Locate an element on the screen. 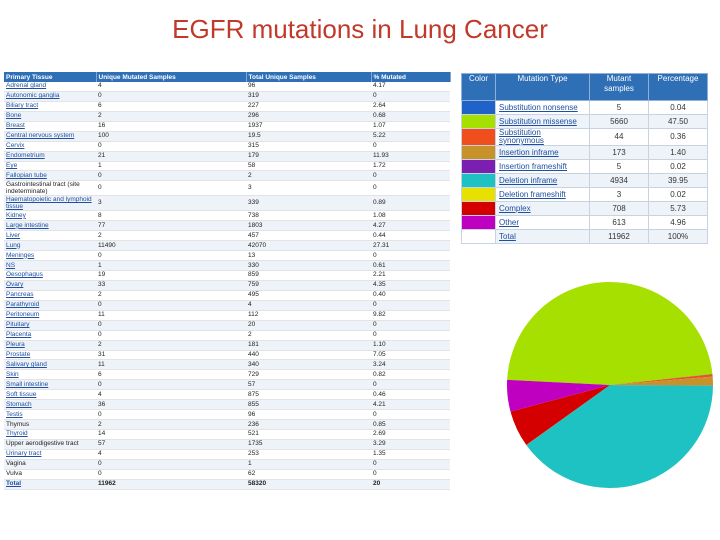 The width and height of the screenshot is (720, 540). percent-mutated: 11.93 is located at coordinates (410, 156).